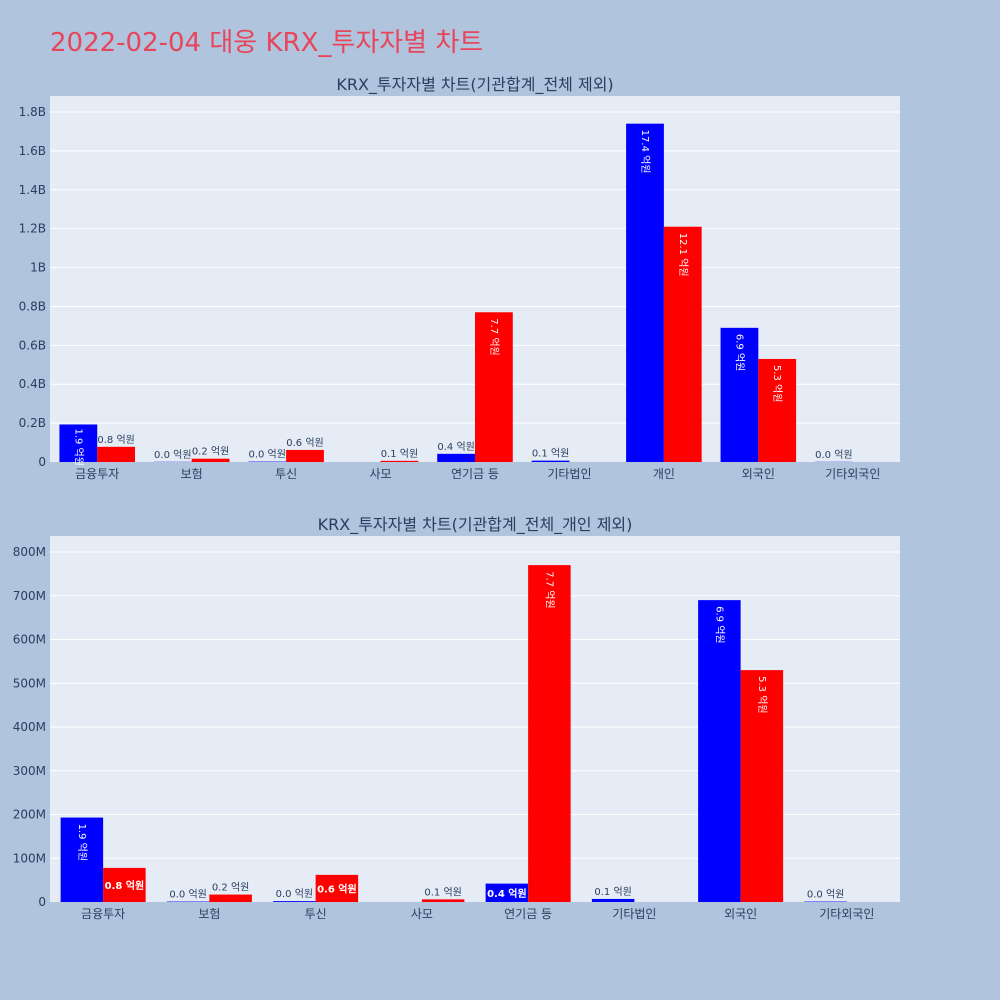 This screenshot has height=1000, width=1000. What do you see at coordinates (267, 43) in the screenshot?
I see `page-title: 2022-02-04 대웅 KRX_투자자별 차트` at bounding box center [267, 43].